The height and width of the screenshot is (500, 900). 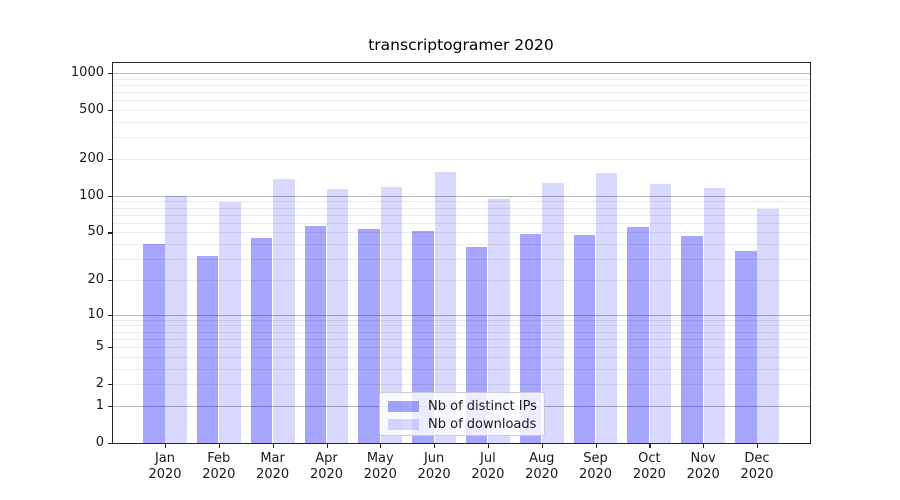 What do you see at coordinates (99, 442) in the screenshot?
I see `y-tick-label: 0` at bounding box center [99, 442].